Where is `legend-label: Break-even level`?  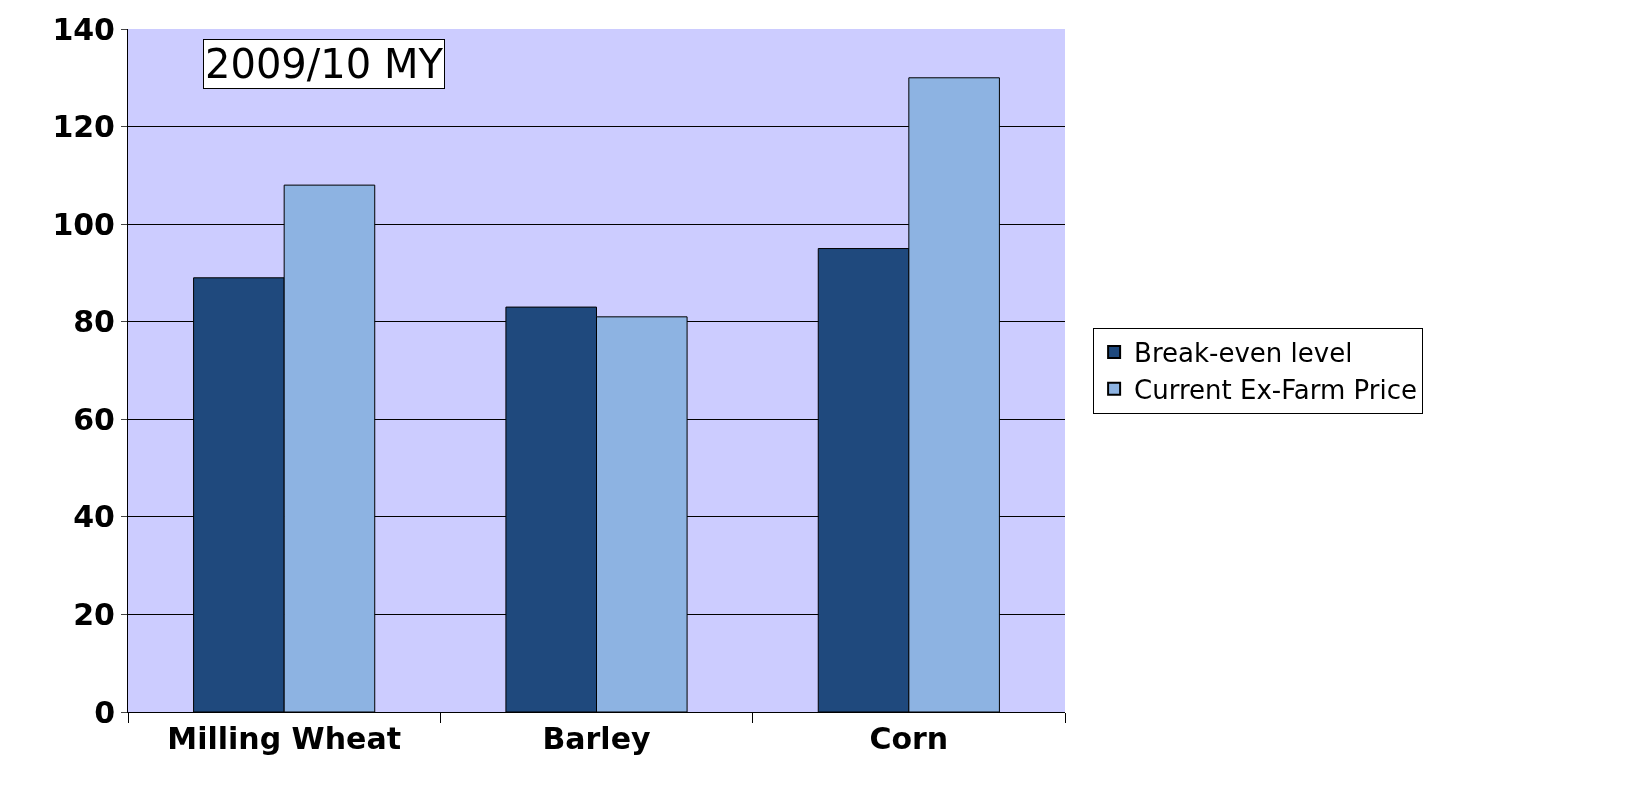 legend-label: Break-even level is located at coordinates (1243, 353).